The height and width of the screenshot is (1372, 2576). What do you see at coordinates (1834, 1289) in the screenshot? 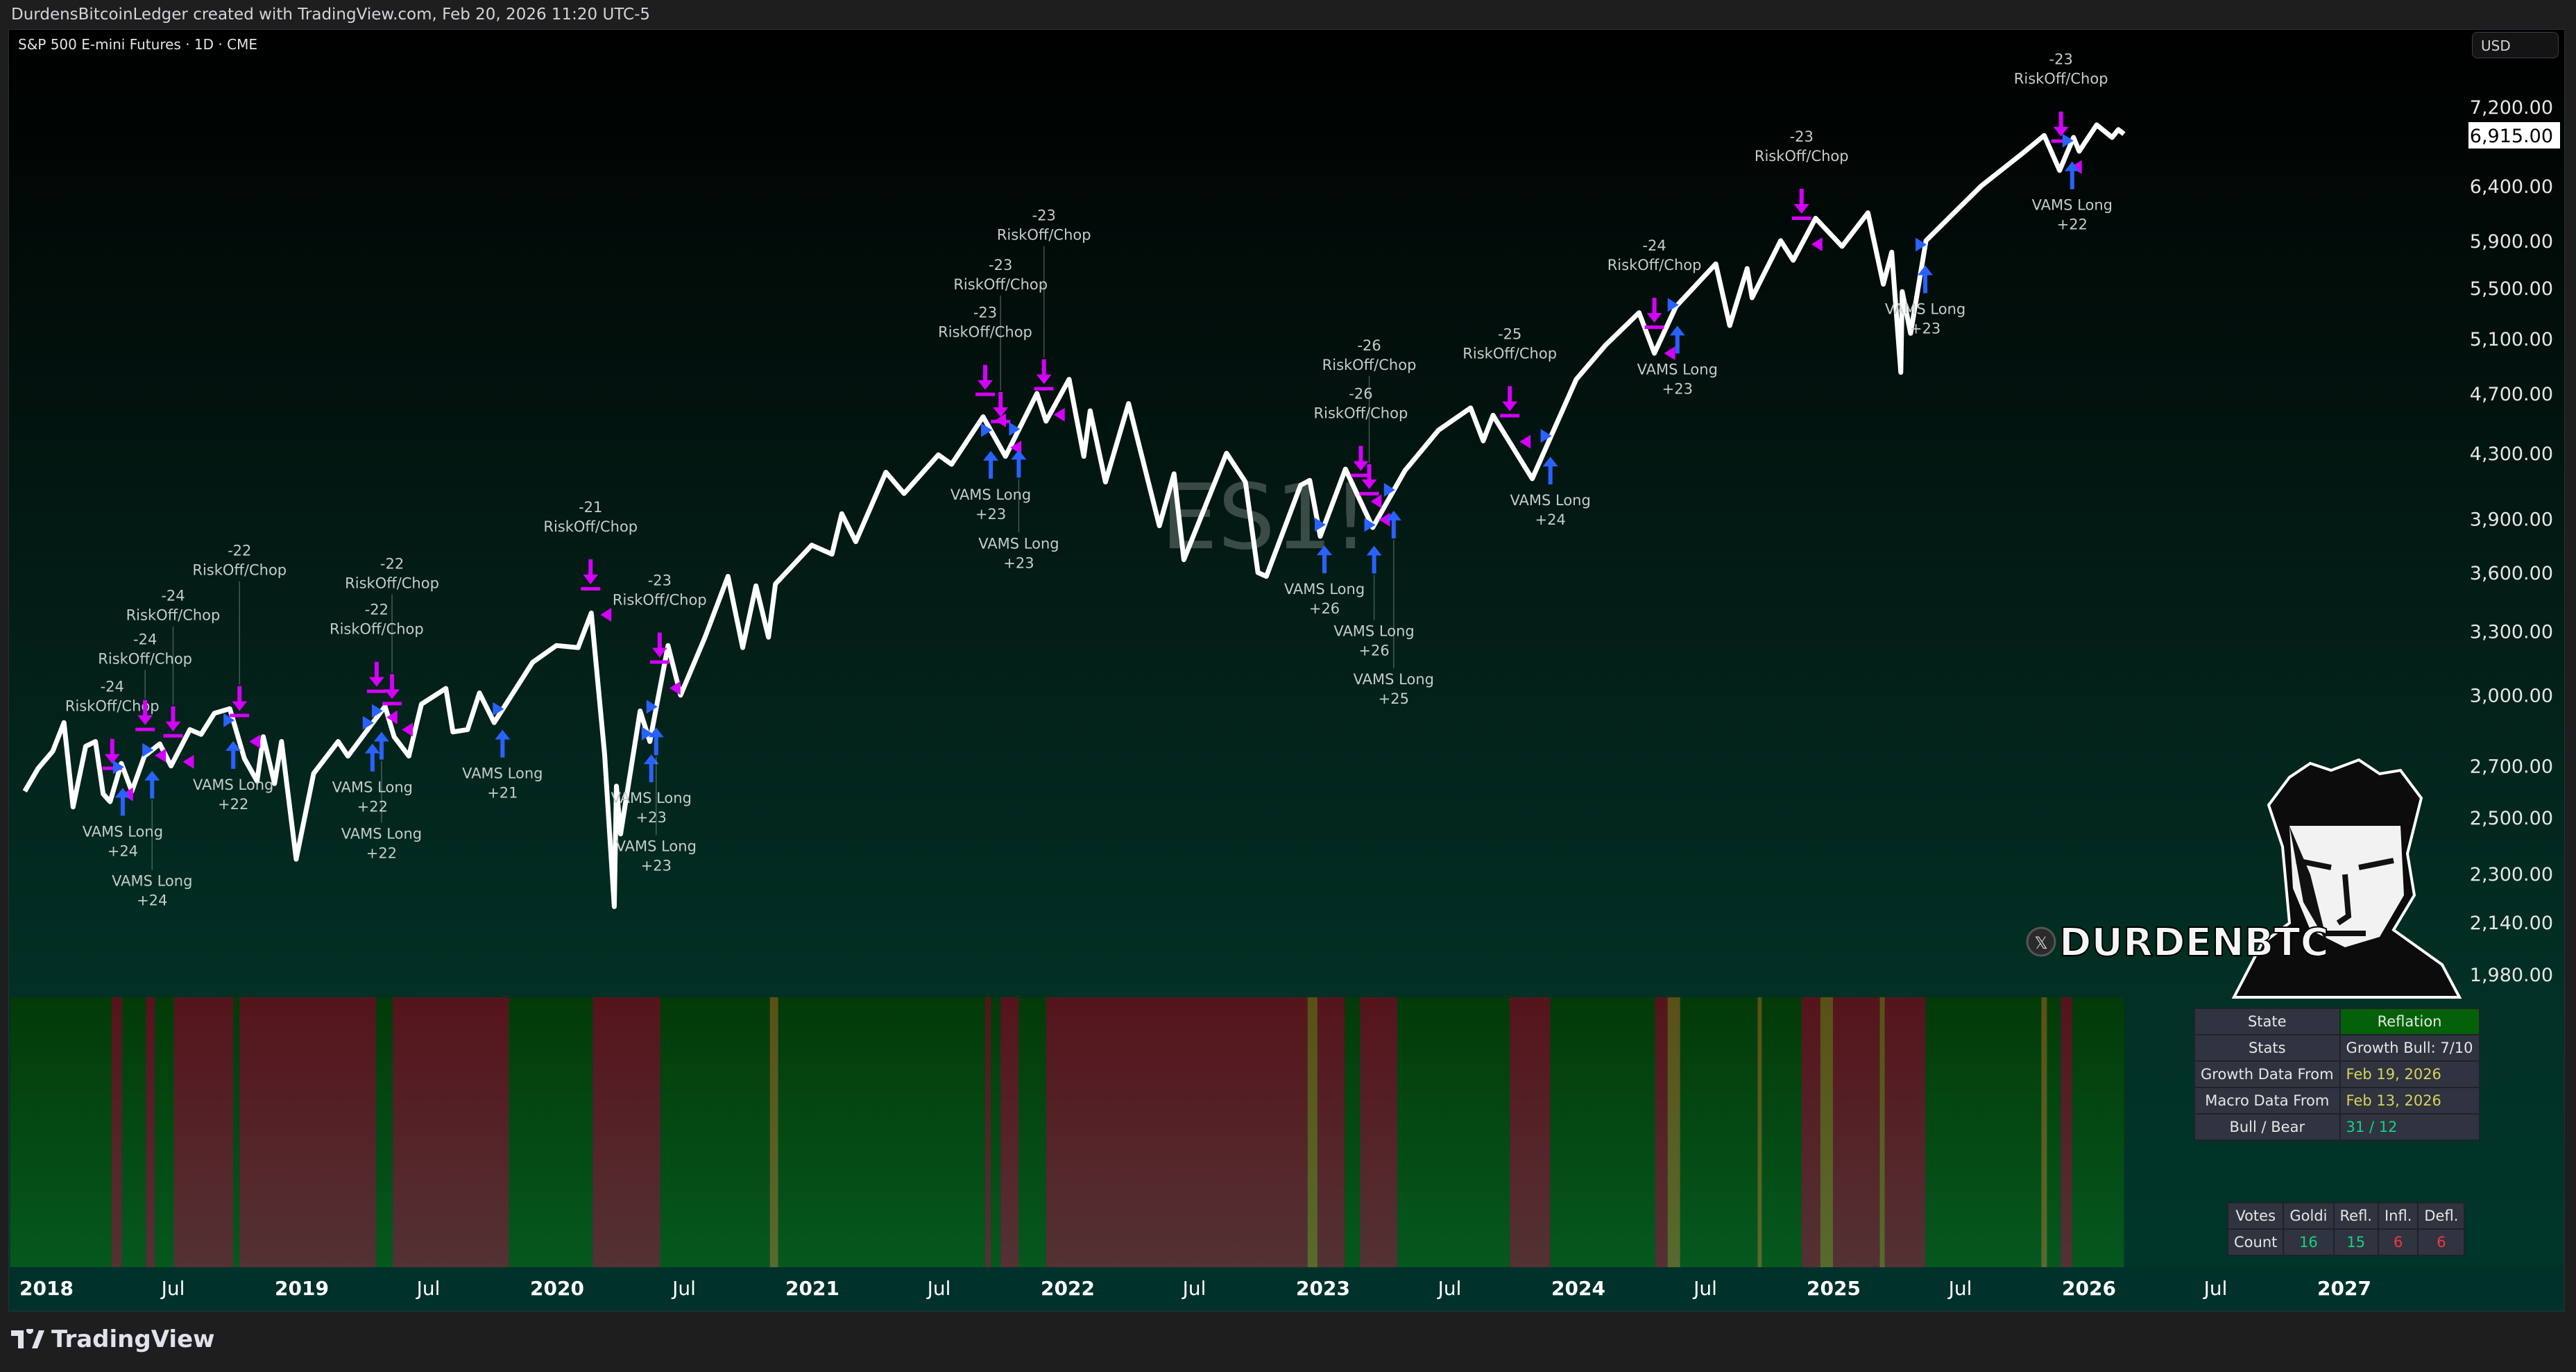
I see `time-axis-tick: 2025` at bounding box center [1834, 1289].